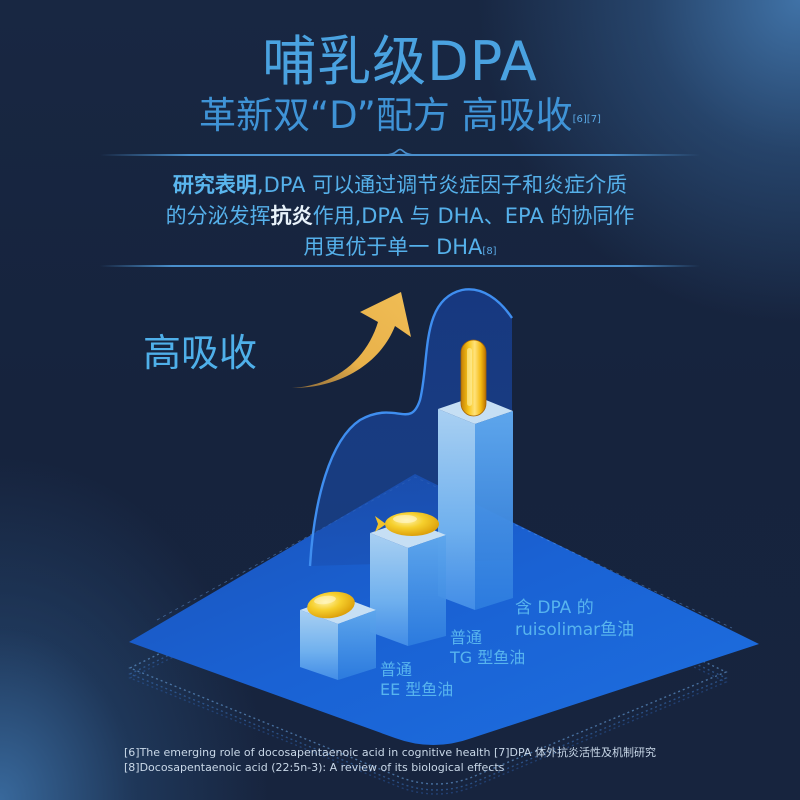  I want to click on description-line-3: 用更优于单一 DHA[8], so click(400, 247).